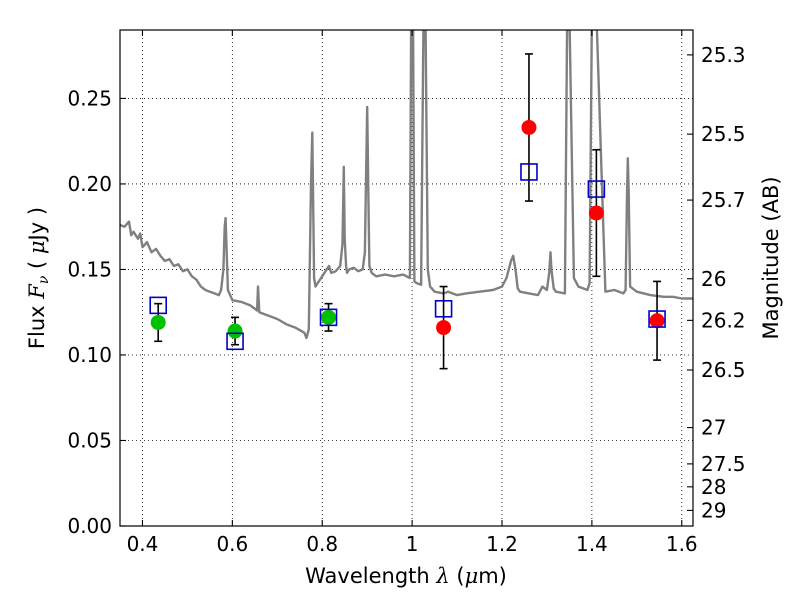  Describe the element at coordinates (713, 428) in the screenshot. I see `mag-tick-label: 27` at that location.